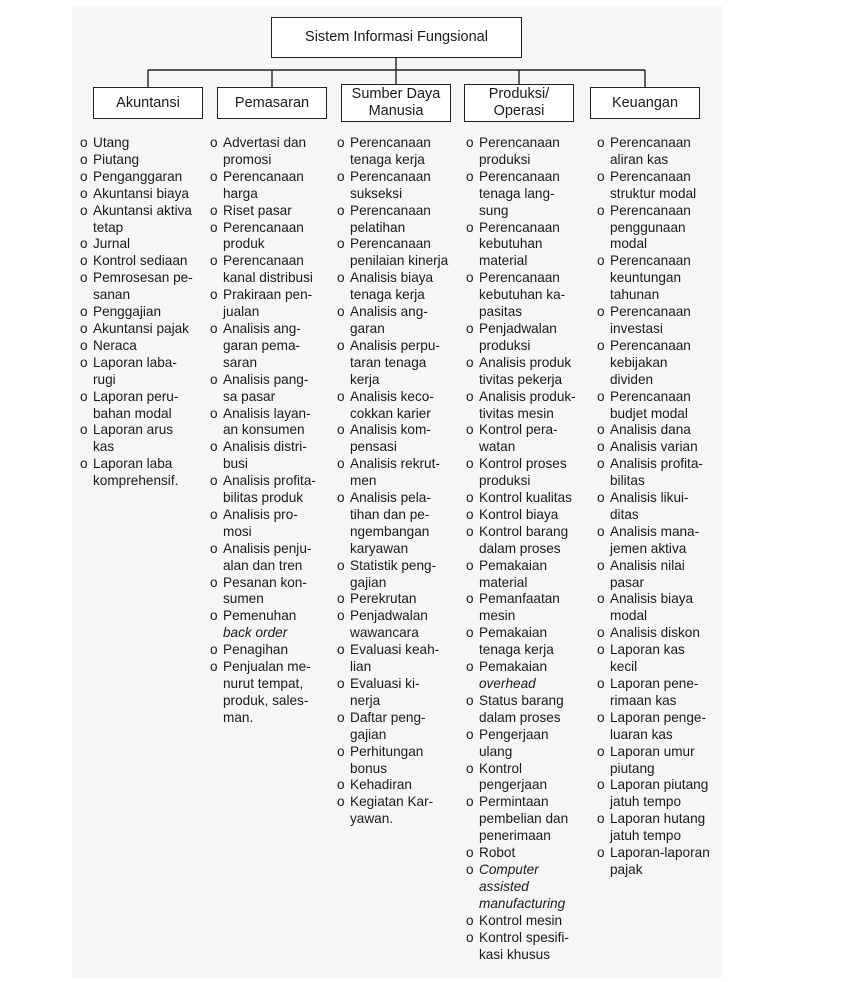  What do you see at coordinates (116, 159) in the screenshot?
I see `list-item-text: Piutang` at bounding box center [116, 159].